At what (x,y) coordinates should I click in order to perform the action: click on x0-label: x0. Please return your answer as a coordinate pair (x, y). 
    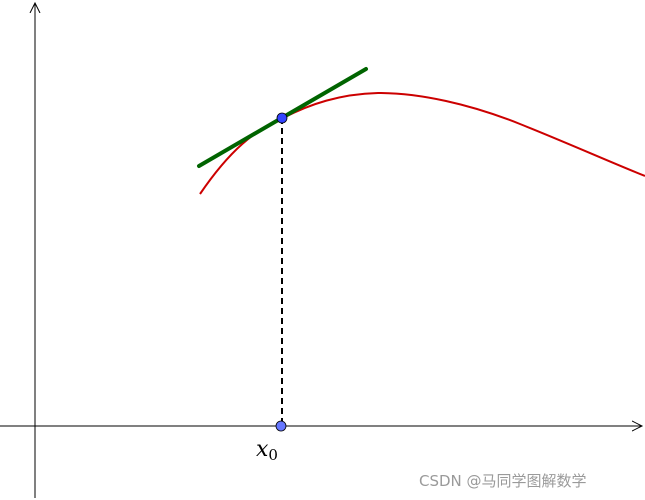
    Looking at the image, I should click on (267, 450).